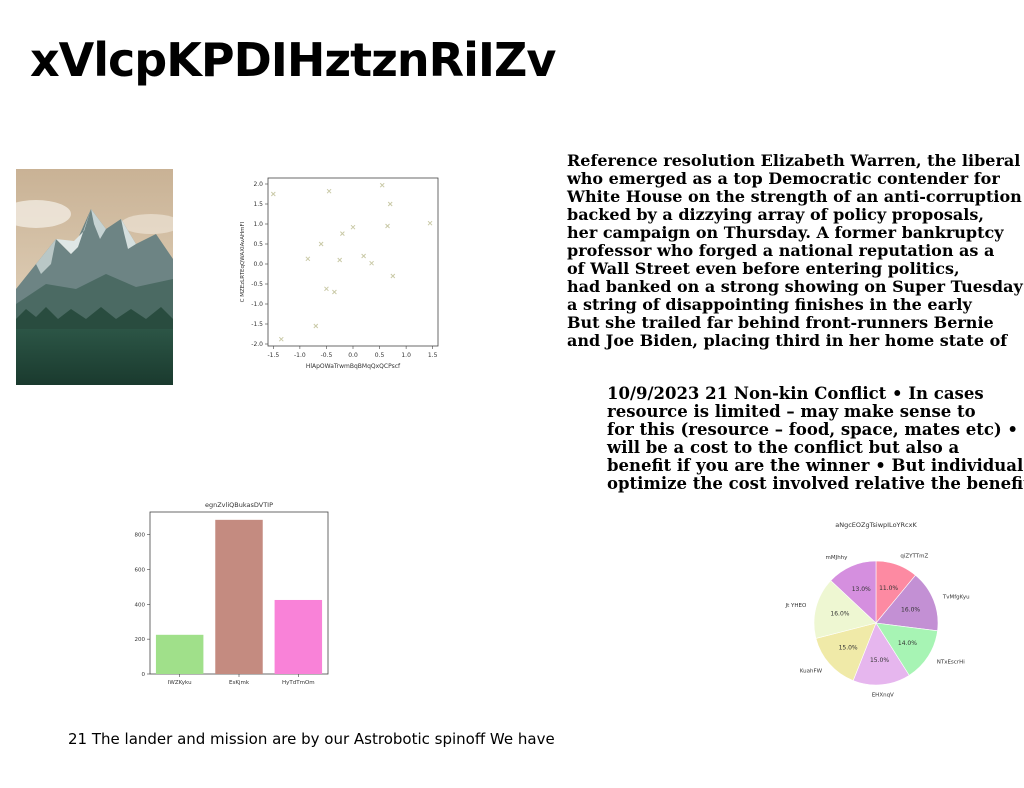 The width and height of the screenshot is (1024, 788). Describe the element at coordinates (144, 675) in the screenshot. I see `y-tick-label: 0` at that location.